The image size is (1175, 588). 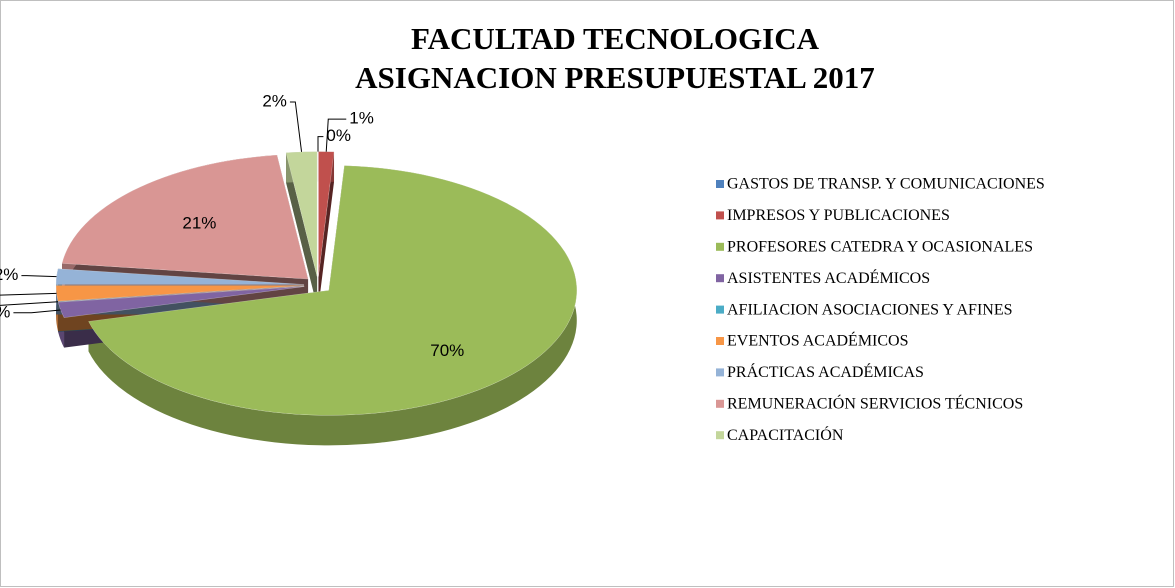 I want to click on chart-title: ASIGNACION PRESUPUESTAL 2017, so click(x=615, y=77).